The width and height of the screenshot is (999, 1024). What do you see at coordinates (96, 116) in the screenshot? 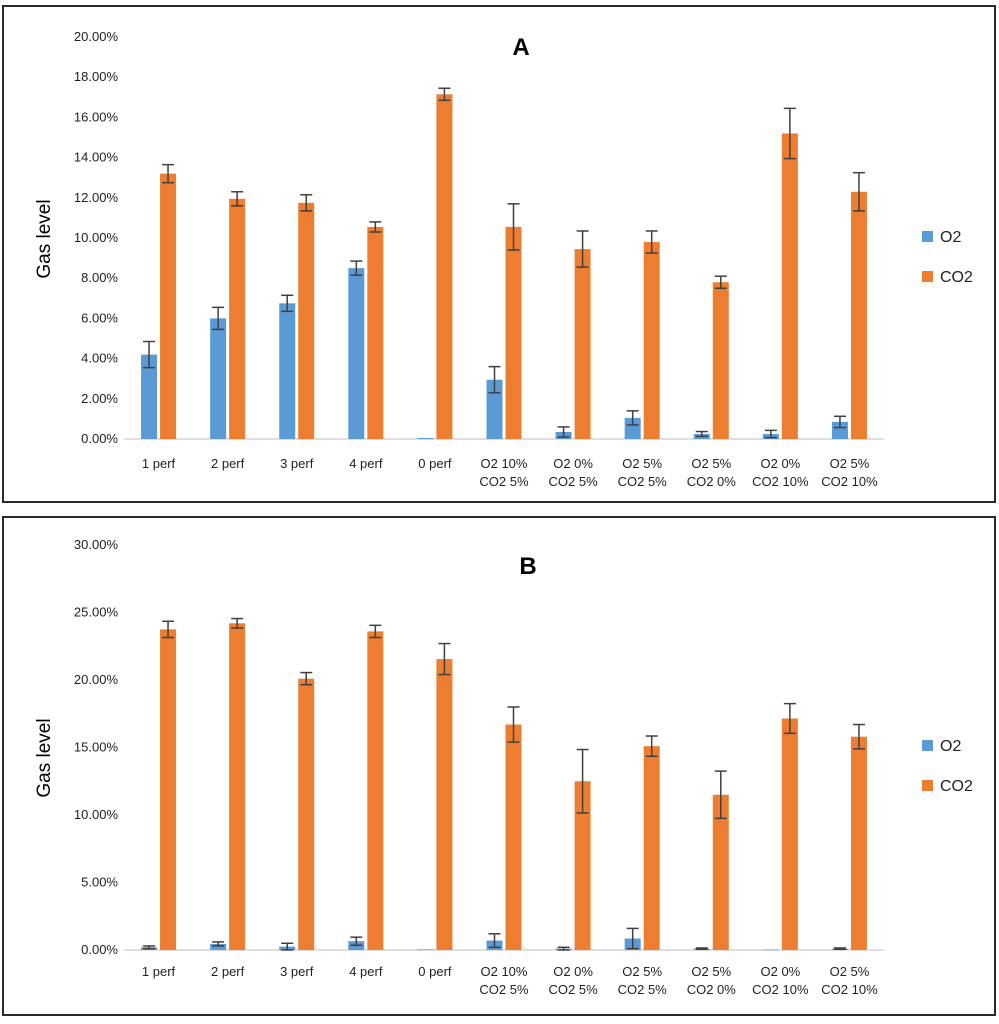
I see `y-tick-label: 16.00%` at bounding box center [96, 116].